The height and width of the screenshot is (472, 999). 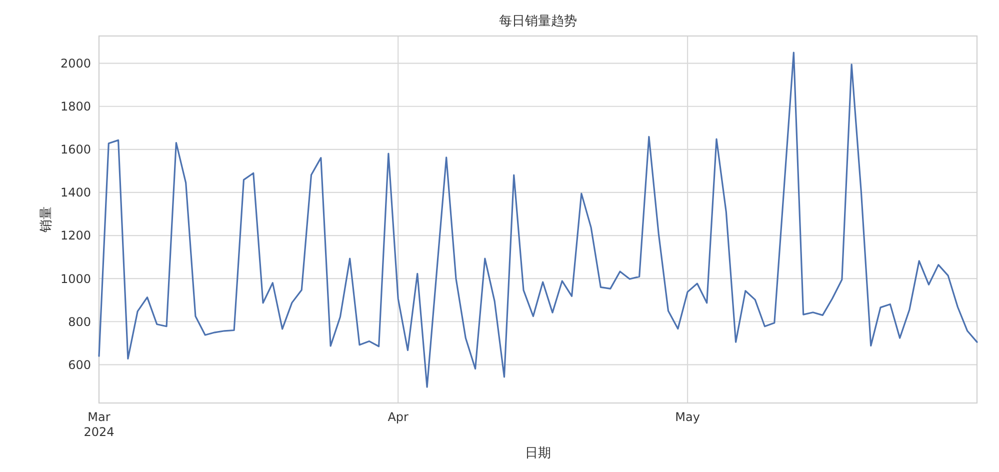 What do you see at coordinates (538, 453) in the screenshot?
I see `x-axis-title: 日期` at bounding box center [538, 453].